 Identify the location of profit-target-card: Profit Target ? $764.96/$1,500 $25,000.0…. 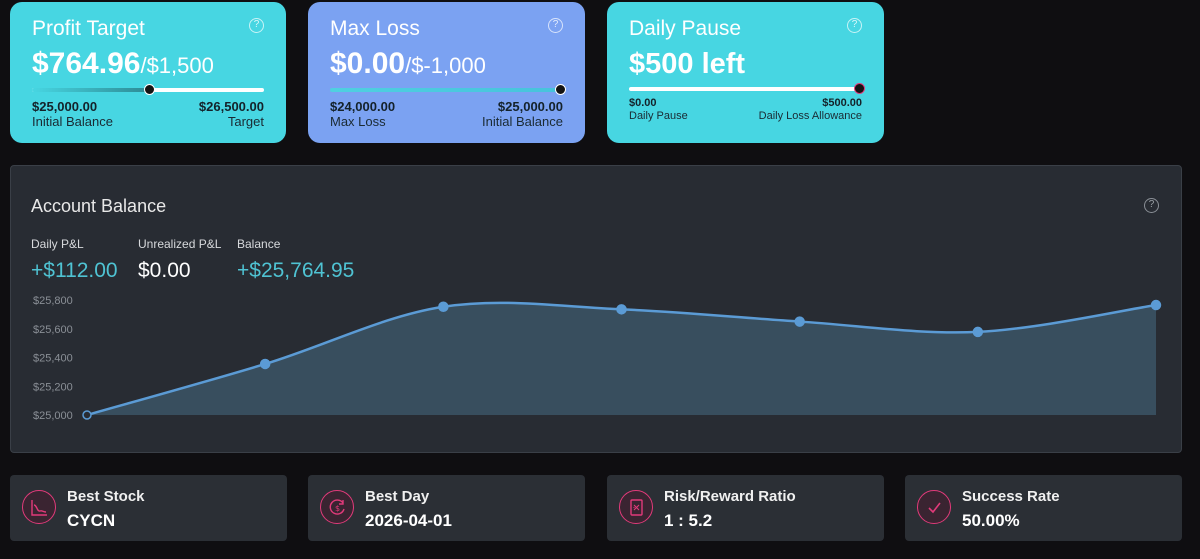
(148, 72).